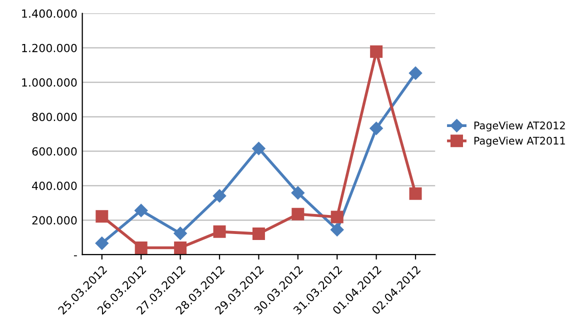 The image size is (588, 335). I want to click on legend-label: PageView AT2012, so click(519, 126).